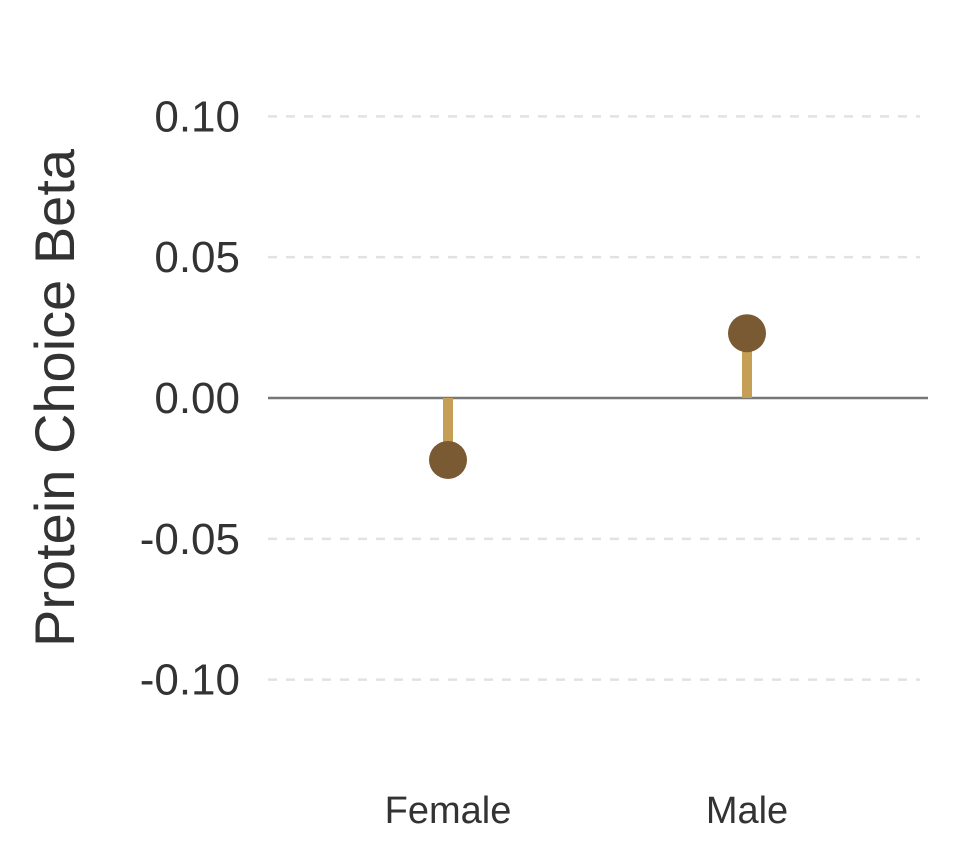  I want to click on y-tick-label: -0.05, so click(190, 539).